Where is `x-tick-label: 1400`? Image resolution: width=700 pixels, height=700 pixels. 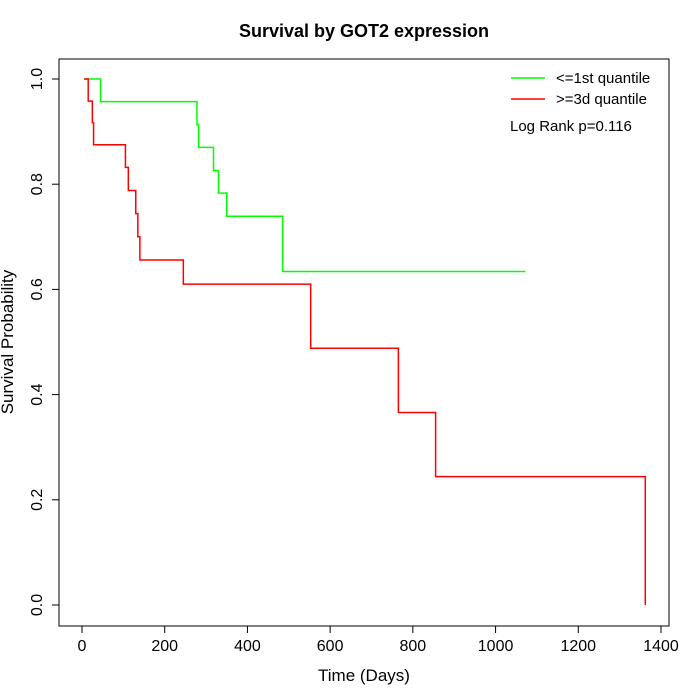
x-tick-label: 1400 is located at coordinates (661, 646).